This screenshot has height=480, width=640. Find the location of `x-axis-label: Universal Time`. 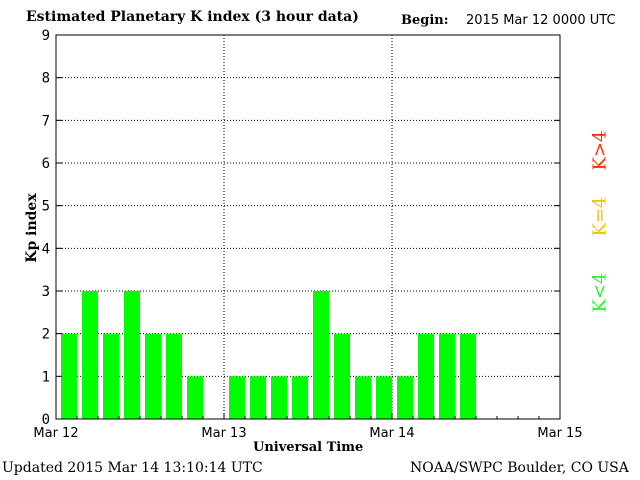

x-axis-label: Universal Time is located at coordinates (308, 447).